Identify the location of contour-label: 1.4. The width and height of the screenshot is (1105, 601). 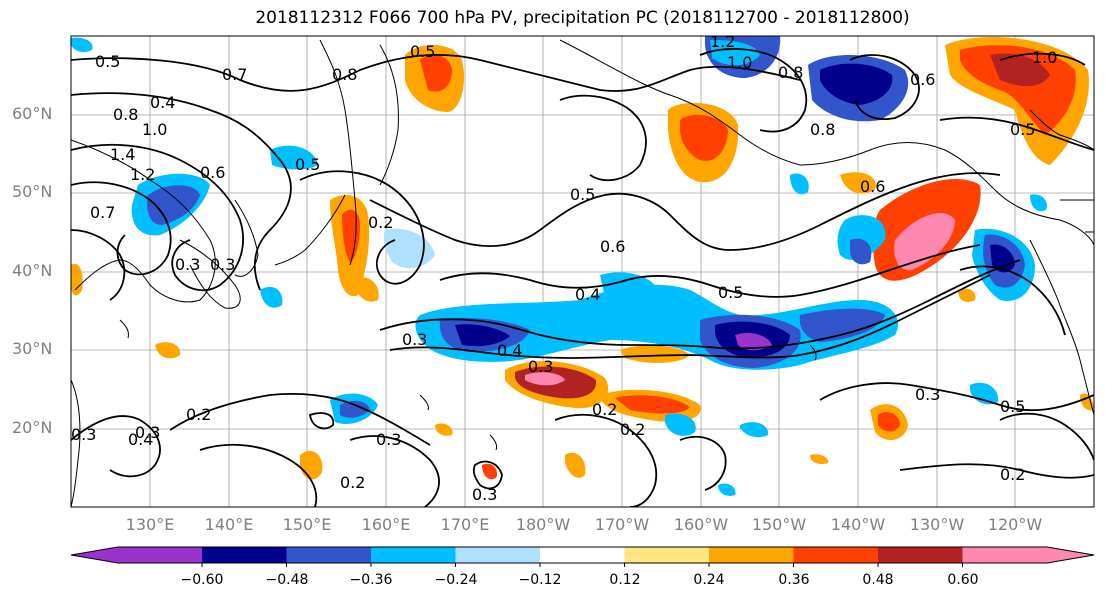
(122, 154).